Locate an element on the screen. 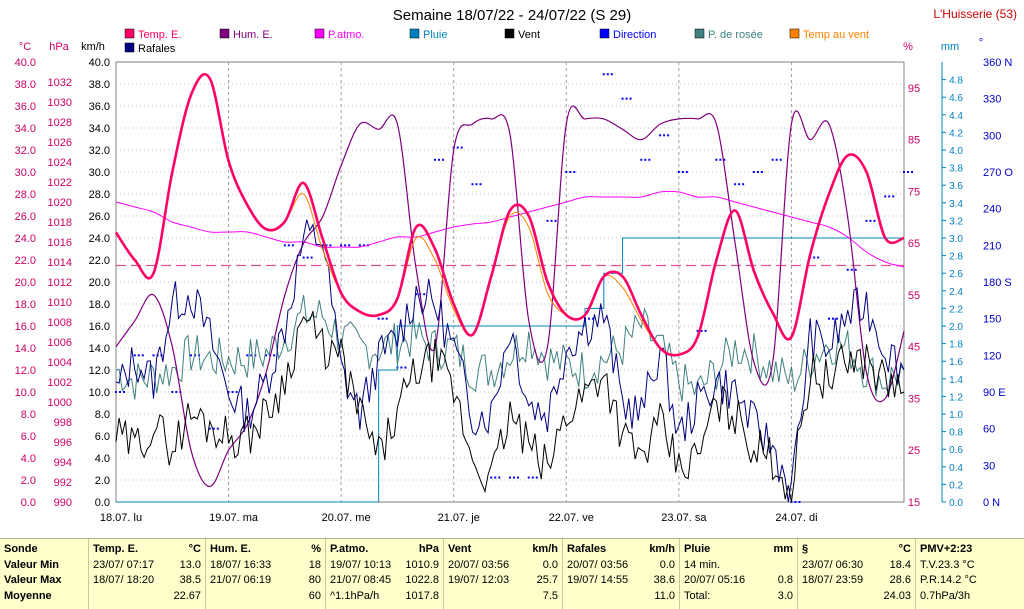 The width and height of the screenshot is (1024, 609). stats-header-unit: hPa is located at coordinates (428, 549).